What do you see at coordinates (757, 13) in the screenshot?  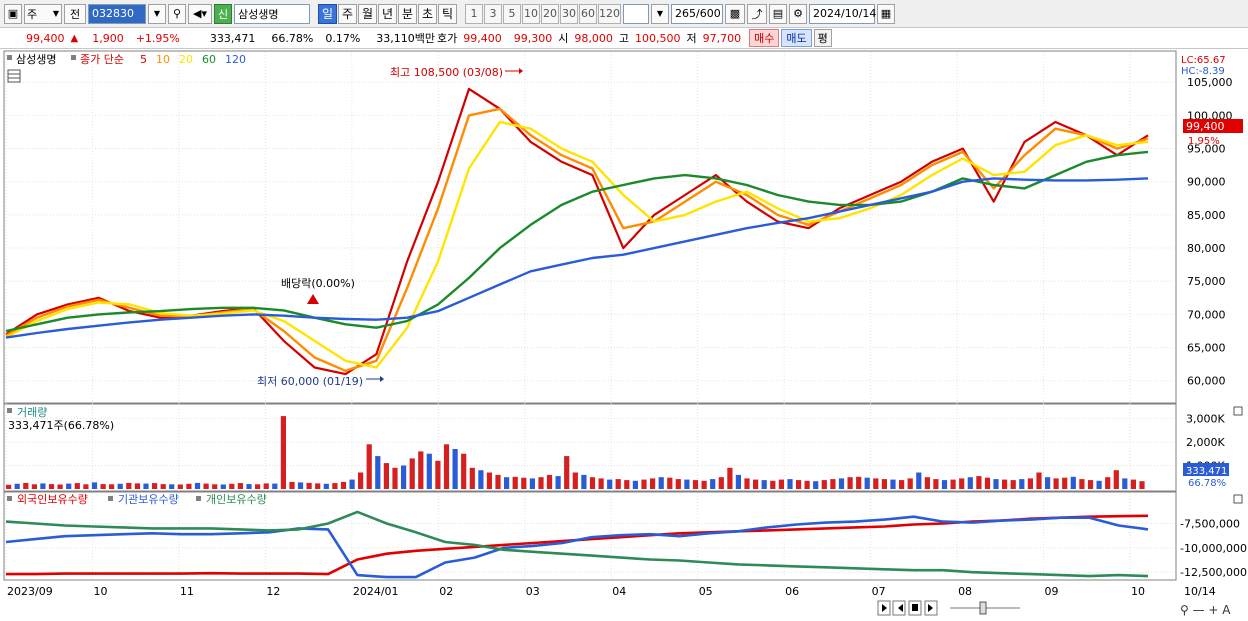 I see `draw-tool-icon: ⤴` at bounding box center [757, 13].